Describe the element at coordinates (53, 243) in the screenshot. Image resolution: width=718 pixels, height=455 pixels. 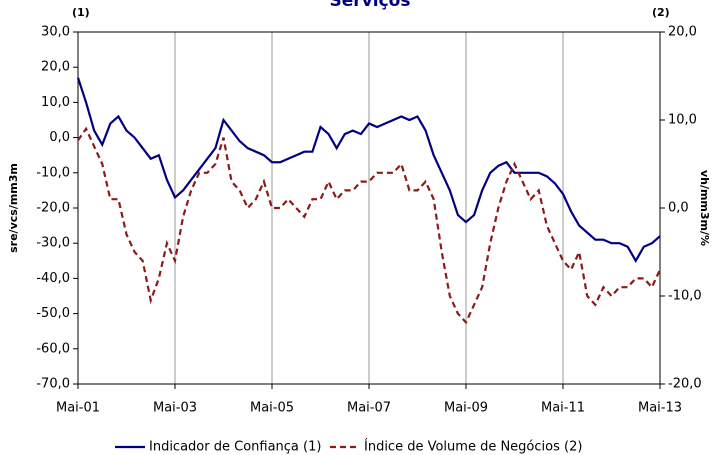
I see `y-tick-label: -30,0` at that location.